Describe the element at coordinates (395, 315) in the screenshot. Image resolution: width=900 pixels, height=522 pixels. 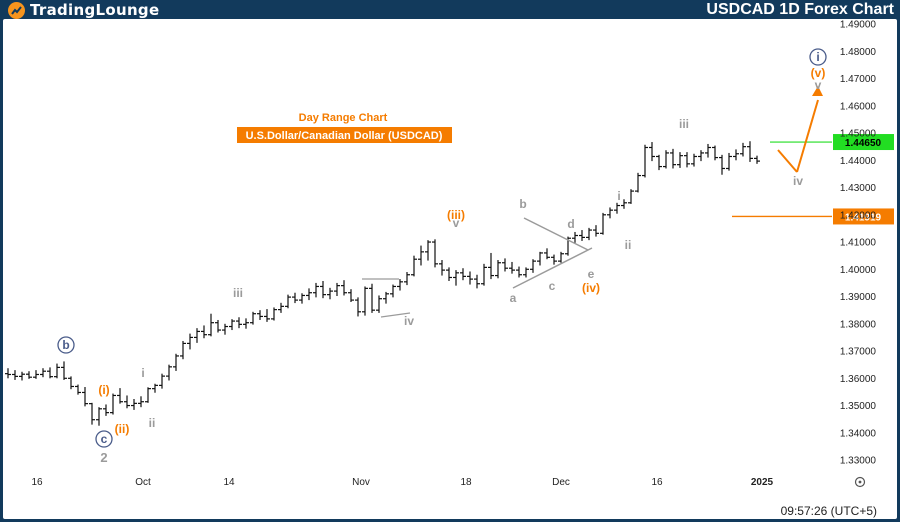
I see `wave-iv-bottom-line` at that location.